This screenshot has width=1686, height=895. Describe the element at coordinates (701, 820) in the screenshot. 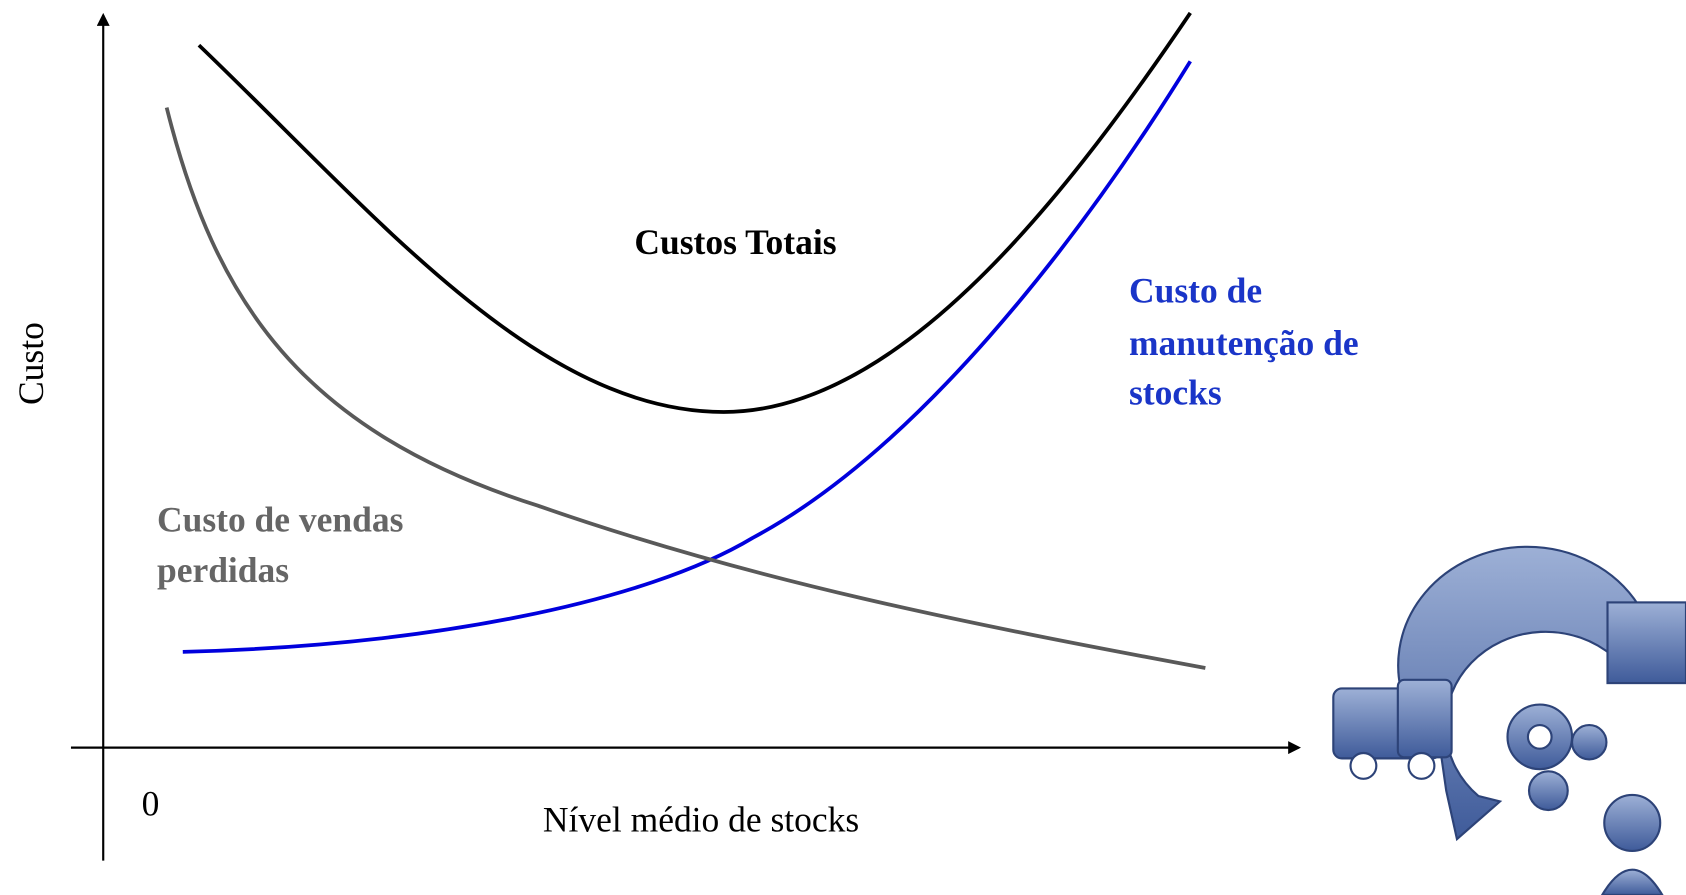

I see `x-axis-label: Nível médio de stocks` at that location.